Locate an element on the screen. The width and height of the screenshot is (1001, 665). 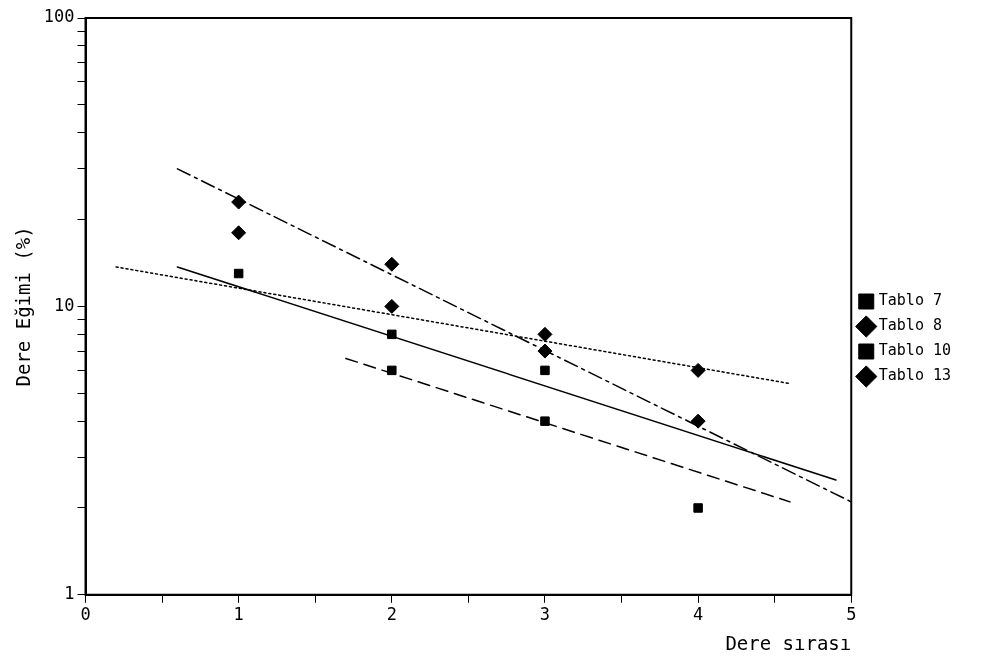
y-tick-label: 100 is located at coordinates (59, 16).